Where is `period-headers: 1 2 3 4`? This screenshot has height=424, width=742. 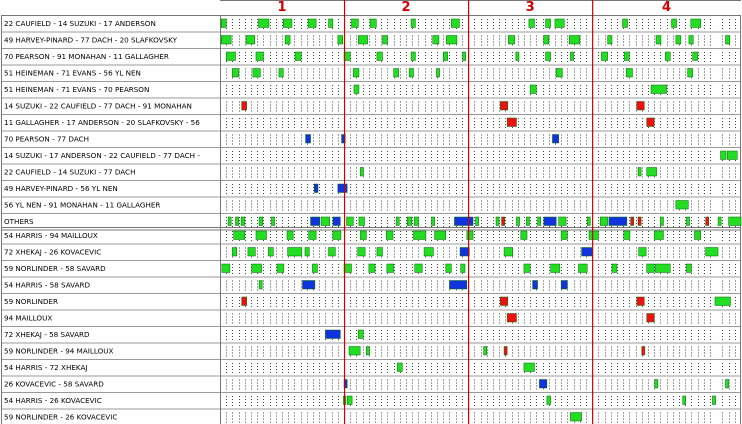 period-headers: 1 2 3 4 is located at coordinates (480, 7).